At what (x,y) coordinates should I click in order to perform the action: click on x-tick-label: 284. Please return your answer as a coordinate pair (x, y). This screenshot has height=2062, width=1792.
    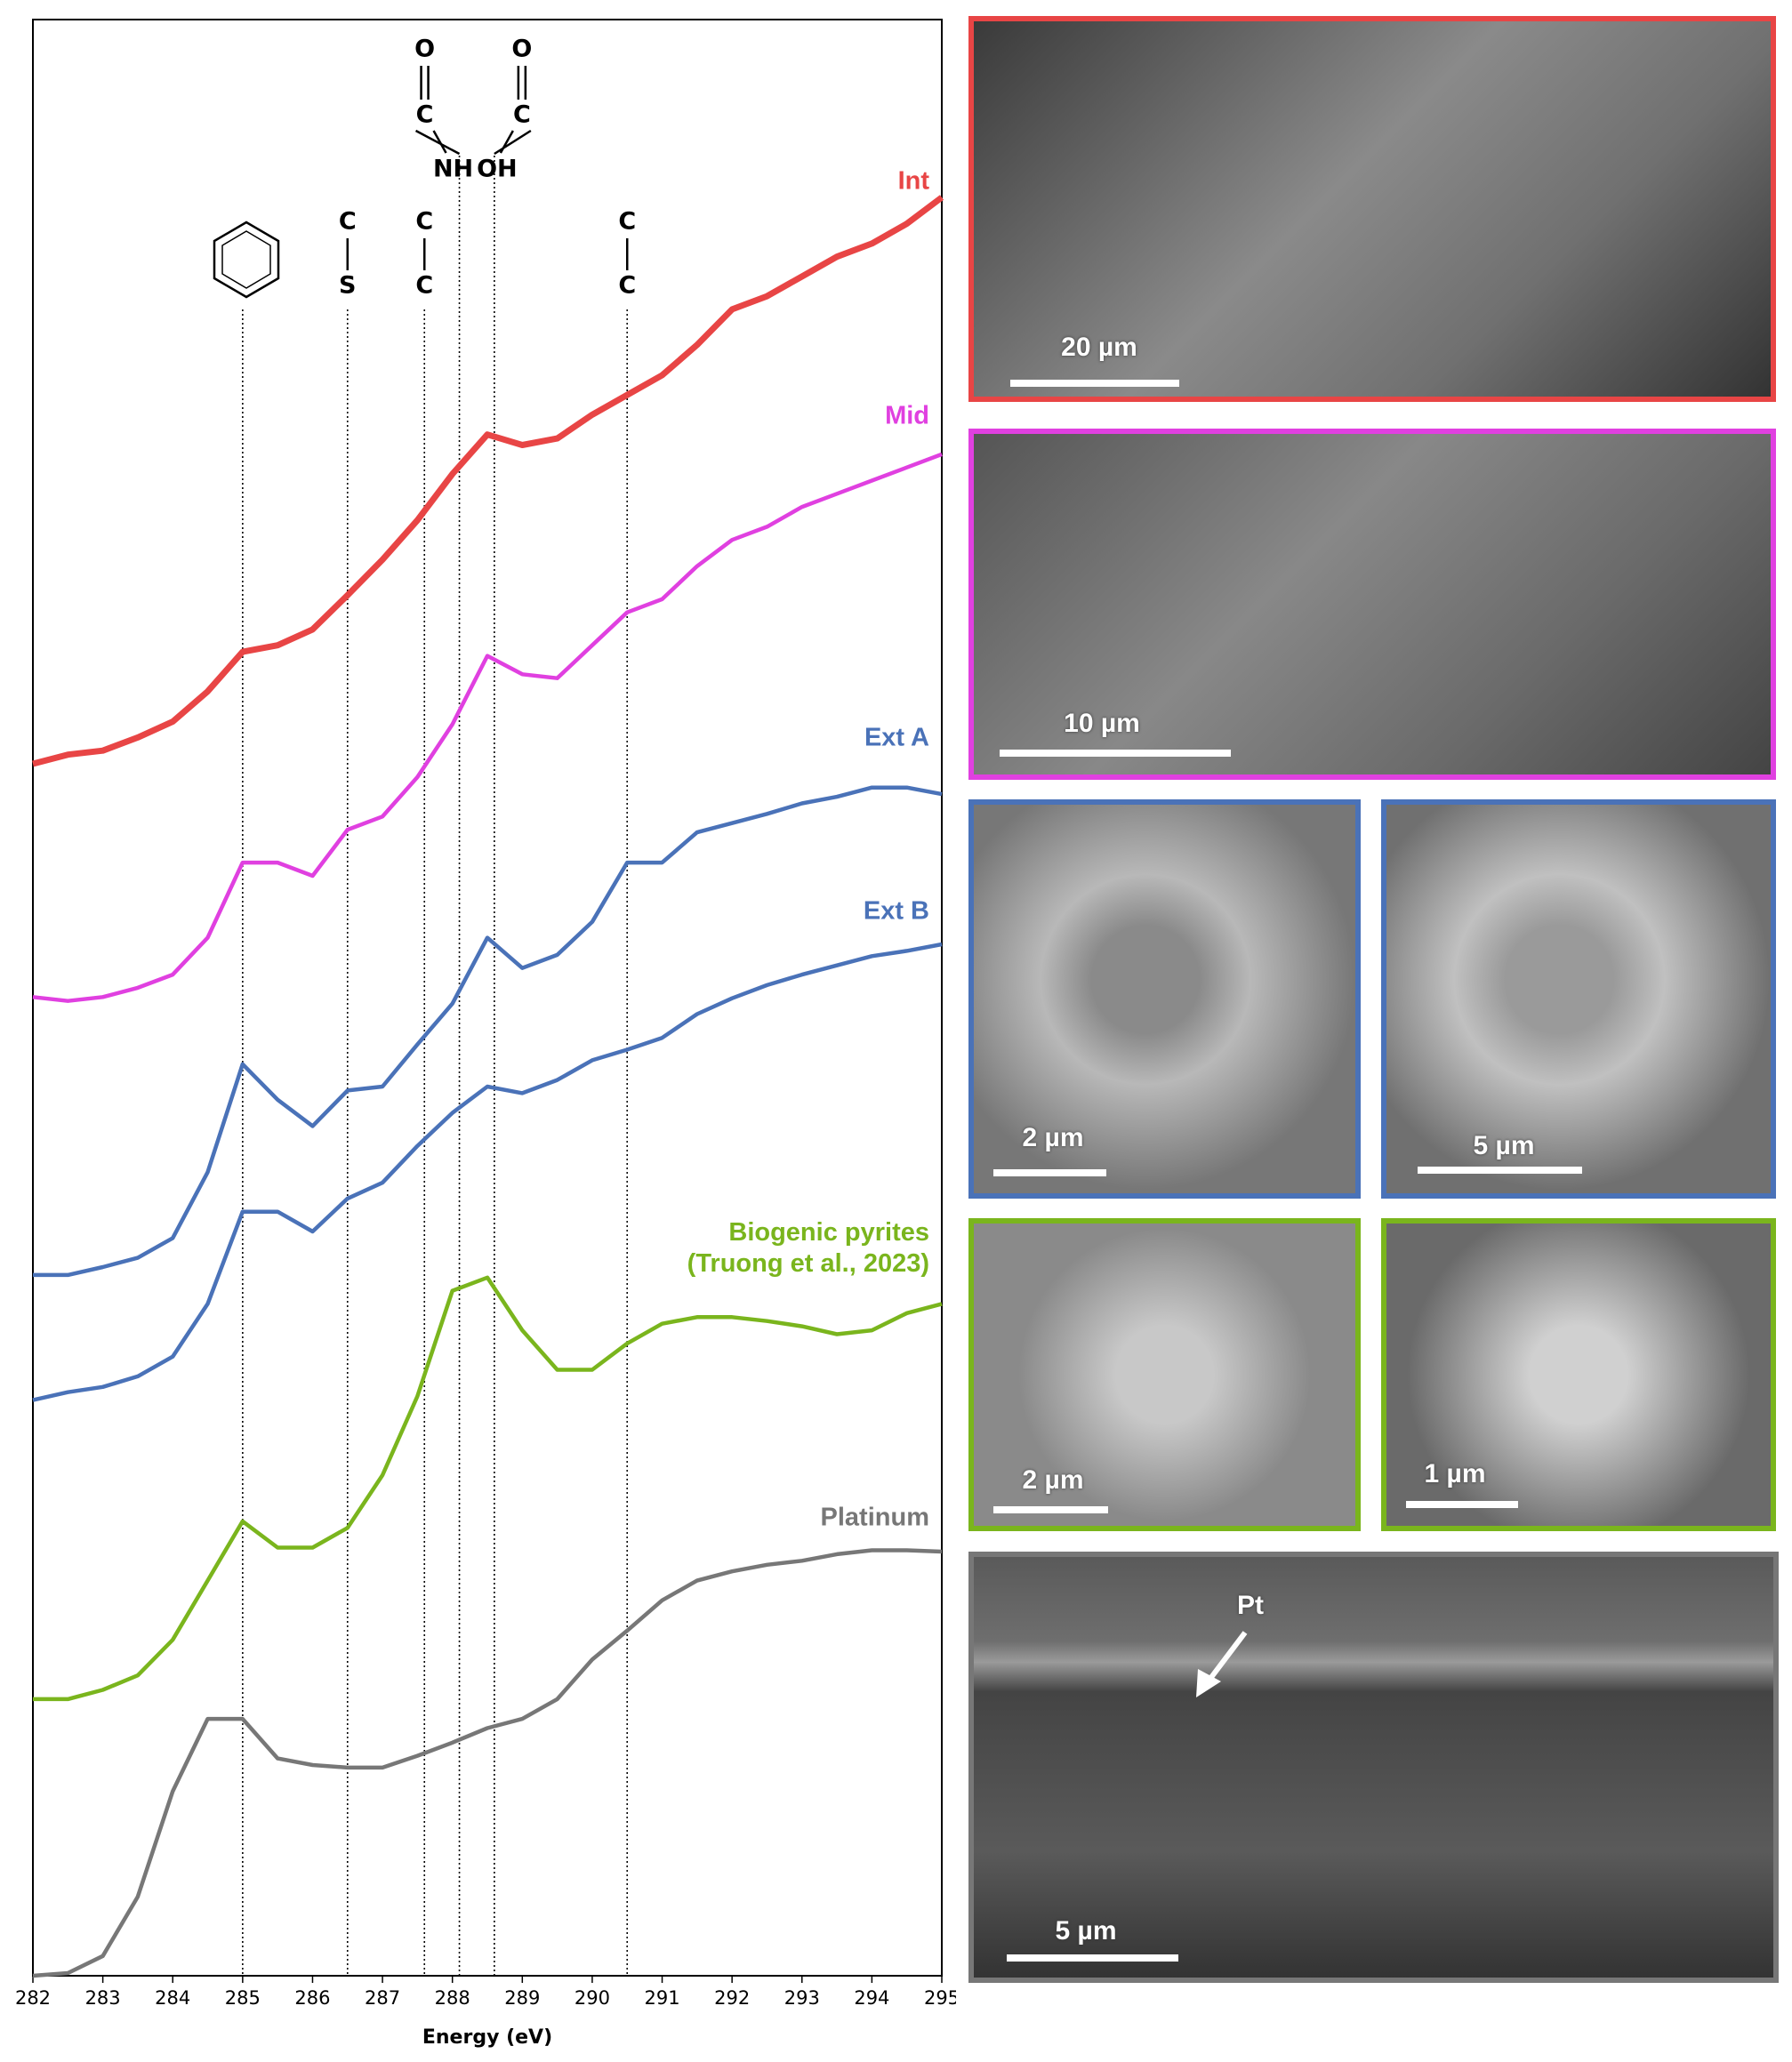
    Looking at the image, I should click on (172, 1998).